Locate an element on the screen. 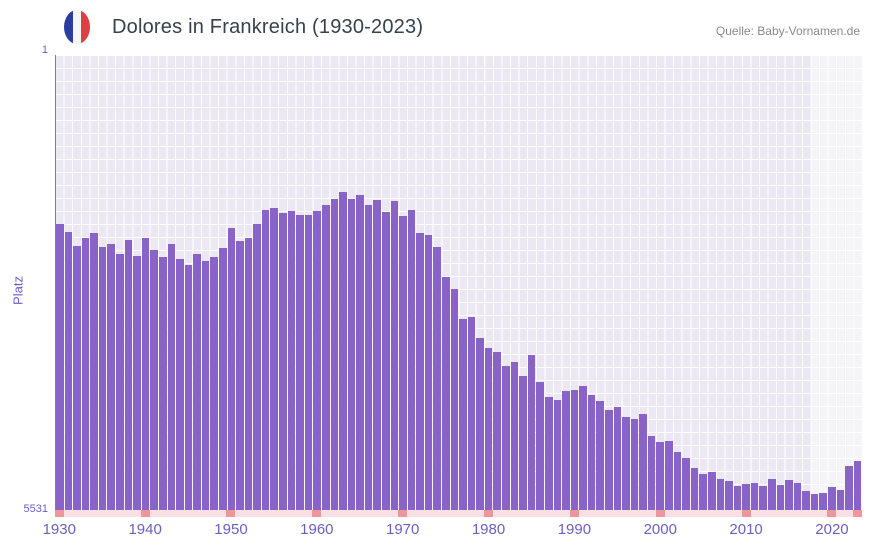  bar-1965 is located at coordinates (360, 352).